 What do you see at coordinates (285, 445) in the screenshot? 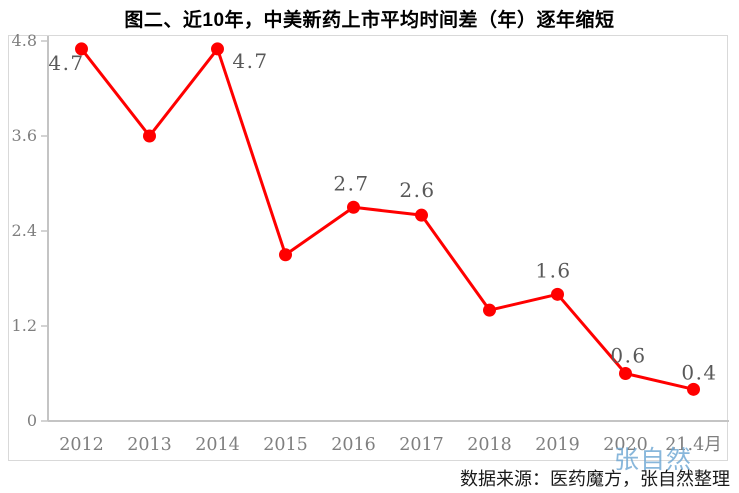
I see `x-tick-label: 2015` at bounding box center [285, 445].